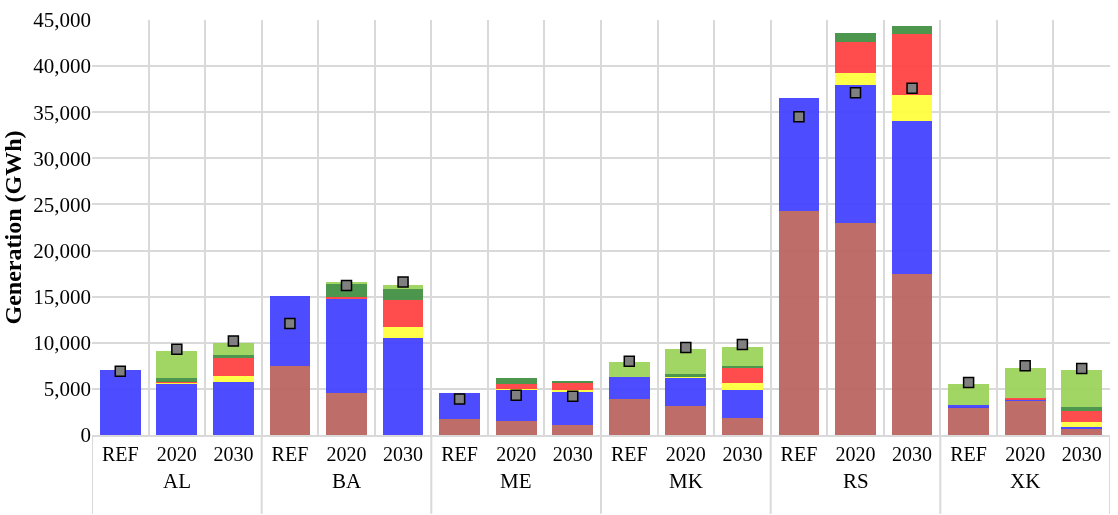  What do you see at coordinates (13, 227) in the screenshot?
I see `y-axis-title: Generation (GWh)` at bounding box center [13, 227].